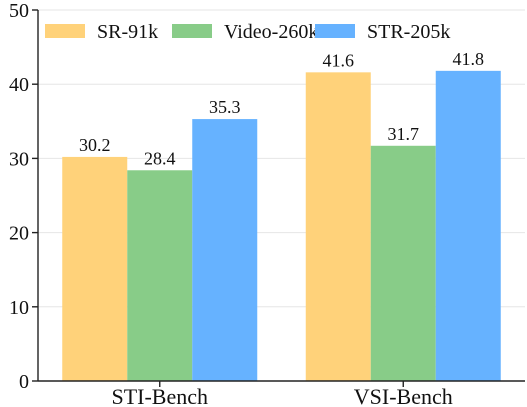 The height and width of the screenshot is (407, 527). What do you see at coordinates (225, 107) in the screenshot?
I see `data-label: 35.3` at bounding box center [225, 107].